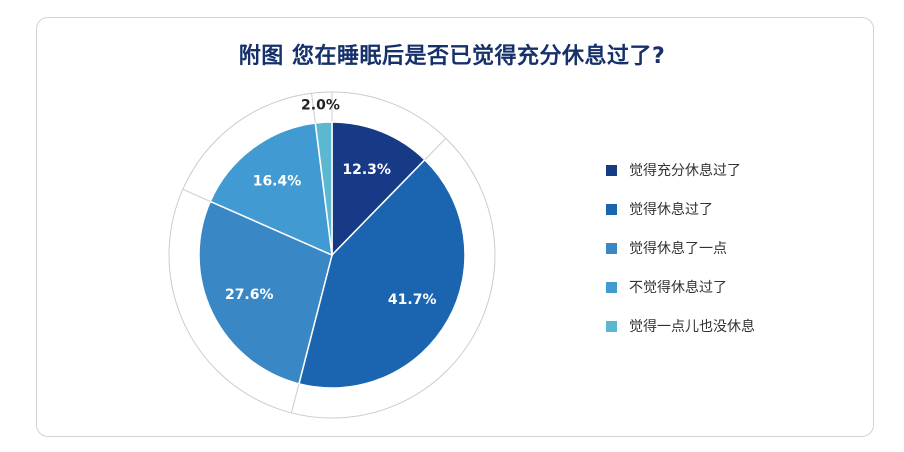  What do you see at coordinates (366, 170) in the screenshot?
I see `data-label: 12.3%` at bounding box center [366, 170].